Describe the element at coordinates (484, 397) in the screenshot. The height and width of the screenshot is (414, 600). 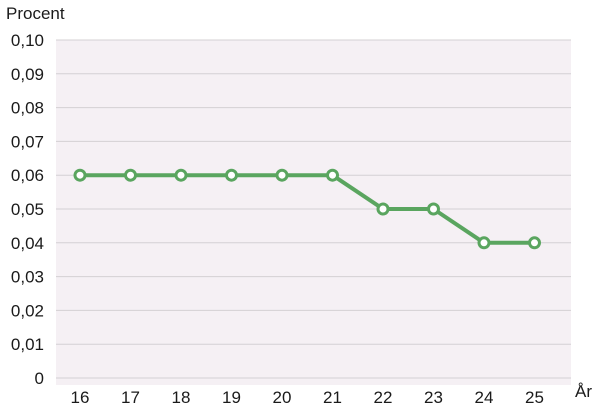
I see `x-tick-label: 24` at that location.